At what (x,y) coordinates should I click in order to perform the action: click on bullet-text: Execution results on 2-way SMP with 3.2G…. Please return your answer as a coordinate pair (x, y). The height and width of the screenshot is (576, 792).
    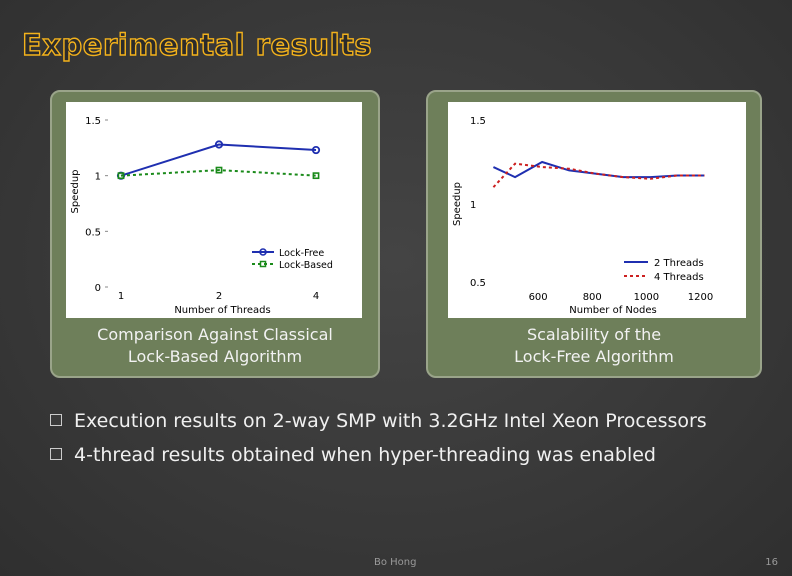
    Looking at the image, I should click on (390, 421).